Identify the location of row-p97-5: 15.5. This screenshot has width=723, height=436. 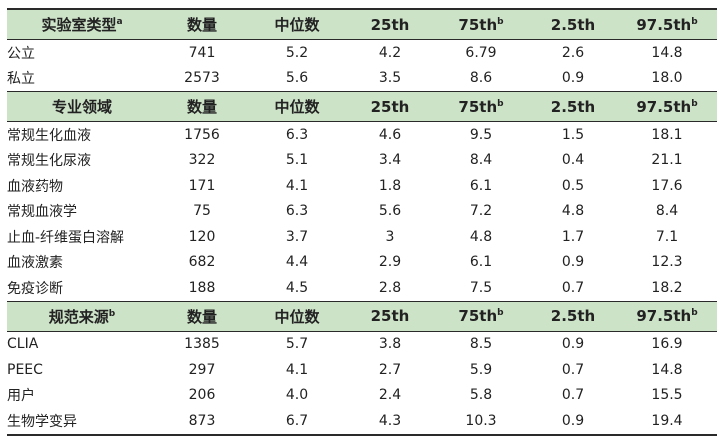
(667, 395).